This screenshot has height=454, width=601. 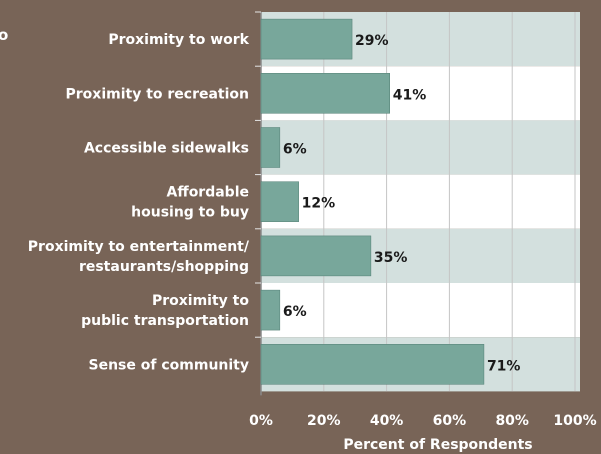 What do you see at coordinates (450, 421) in the screenshot?
I see `x-tick-label: 60%` at bounding box center [450, 421].